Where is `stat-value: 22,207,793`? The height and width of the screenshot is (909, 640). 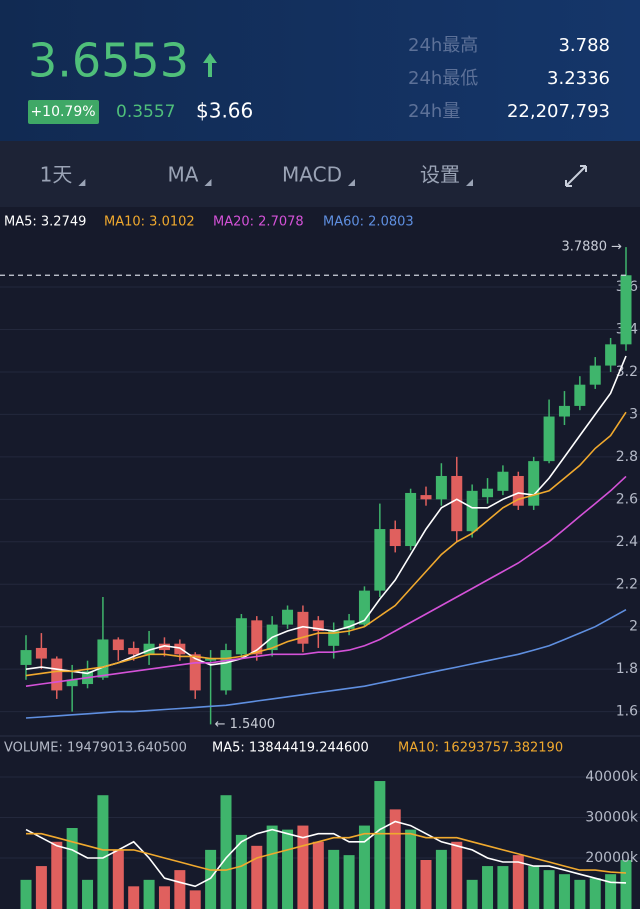
stat-value: 22,207,793 is located at coordinates (558, 111).